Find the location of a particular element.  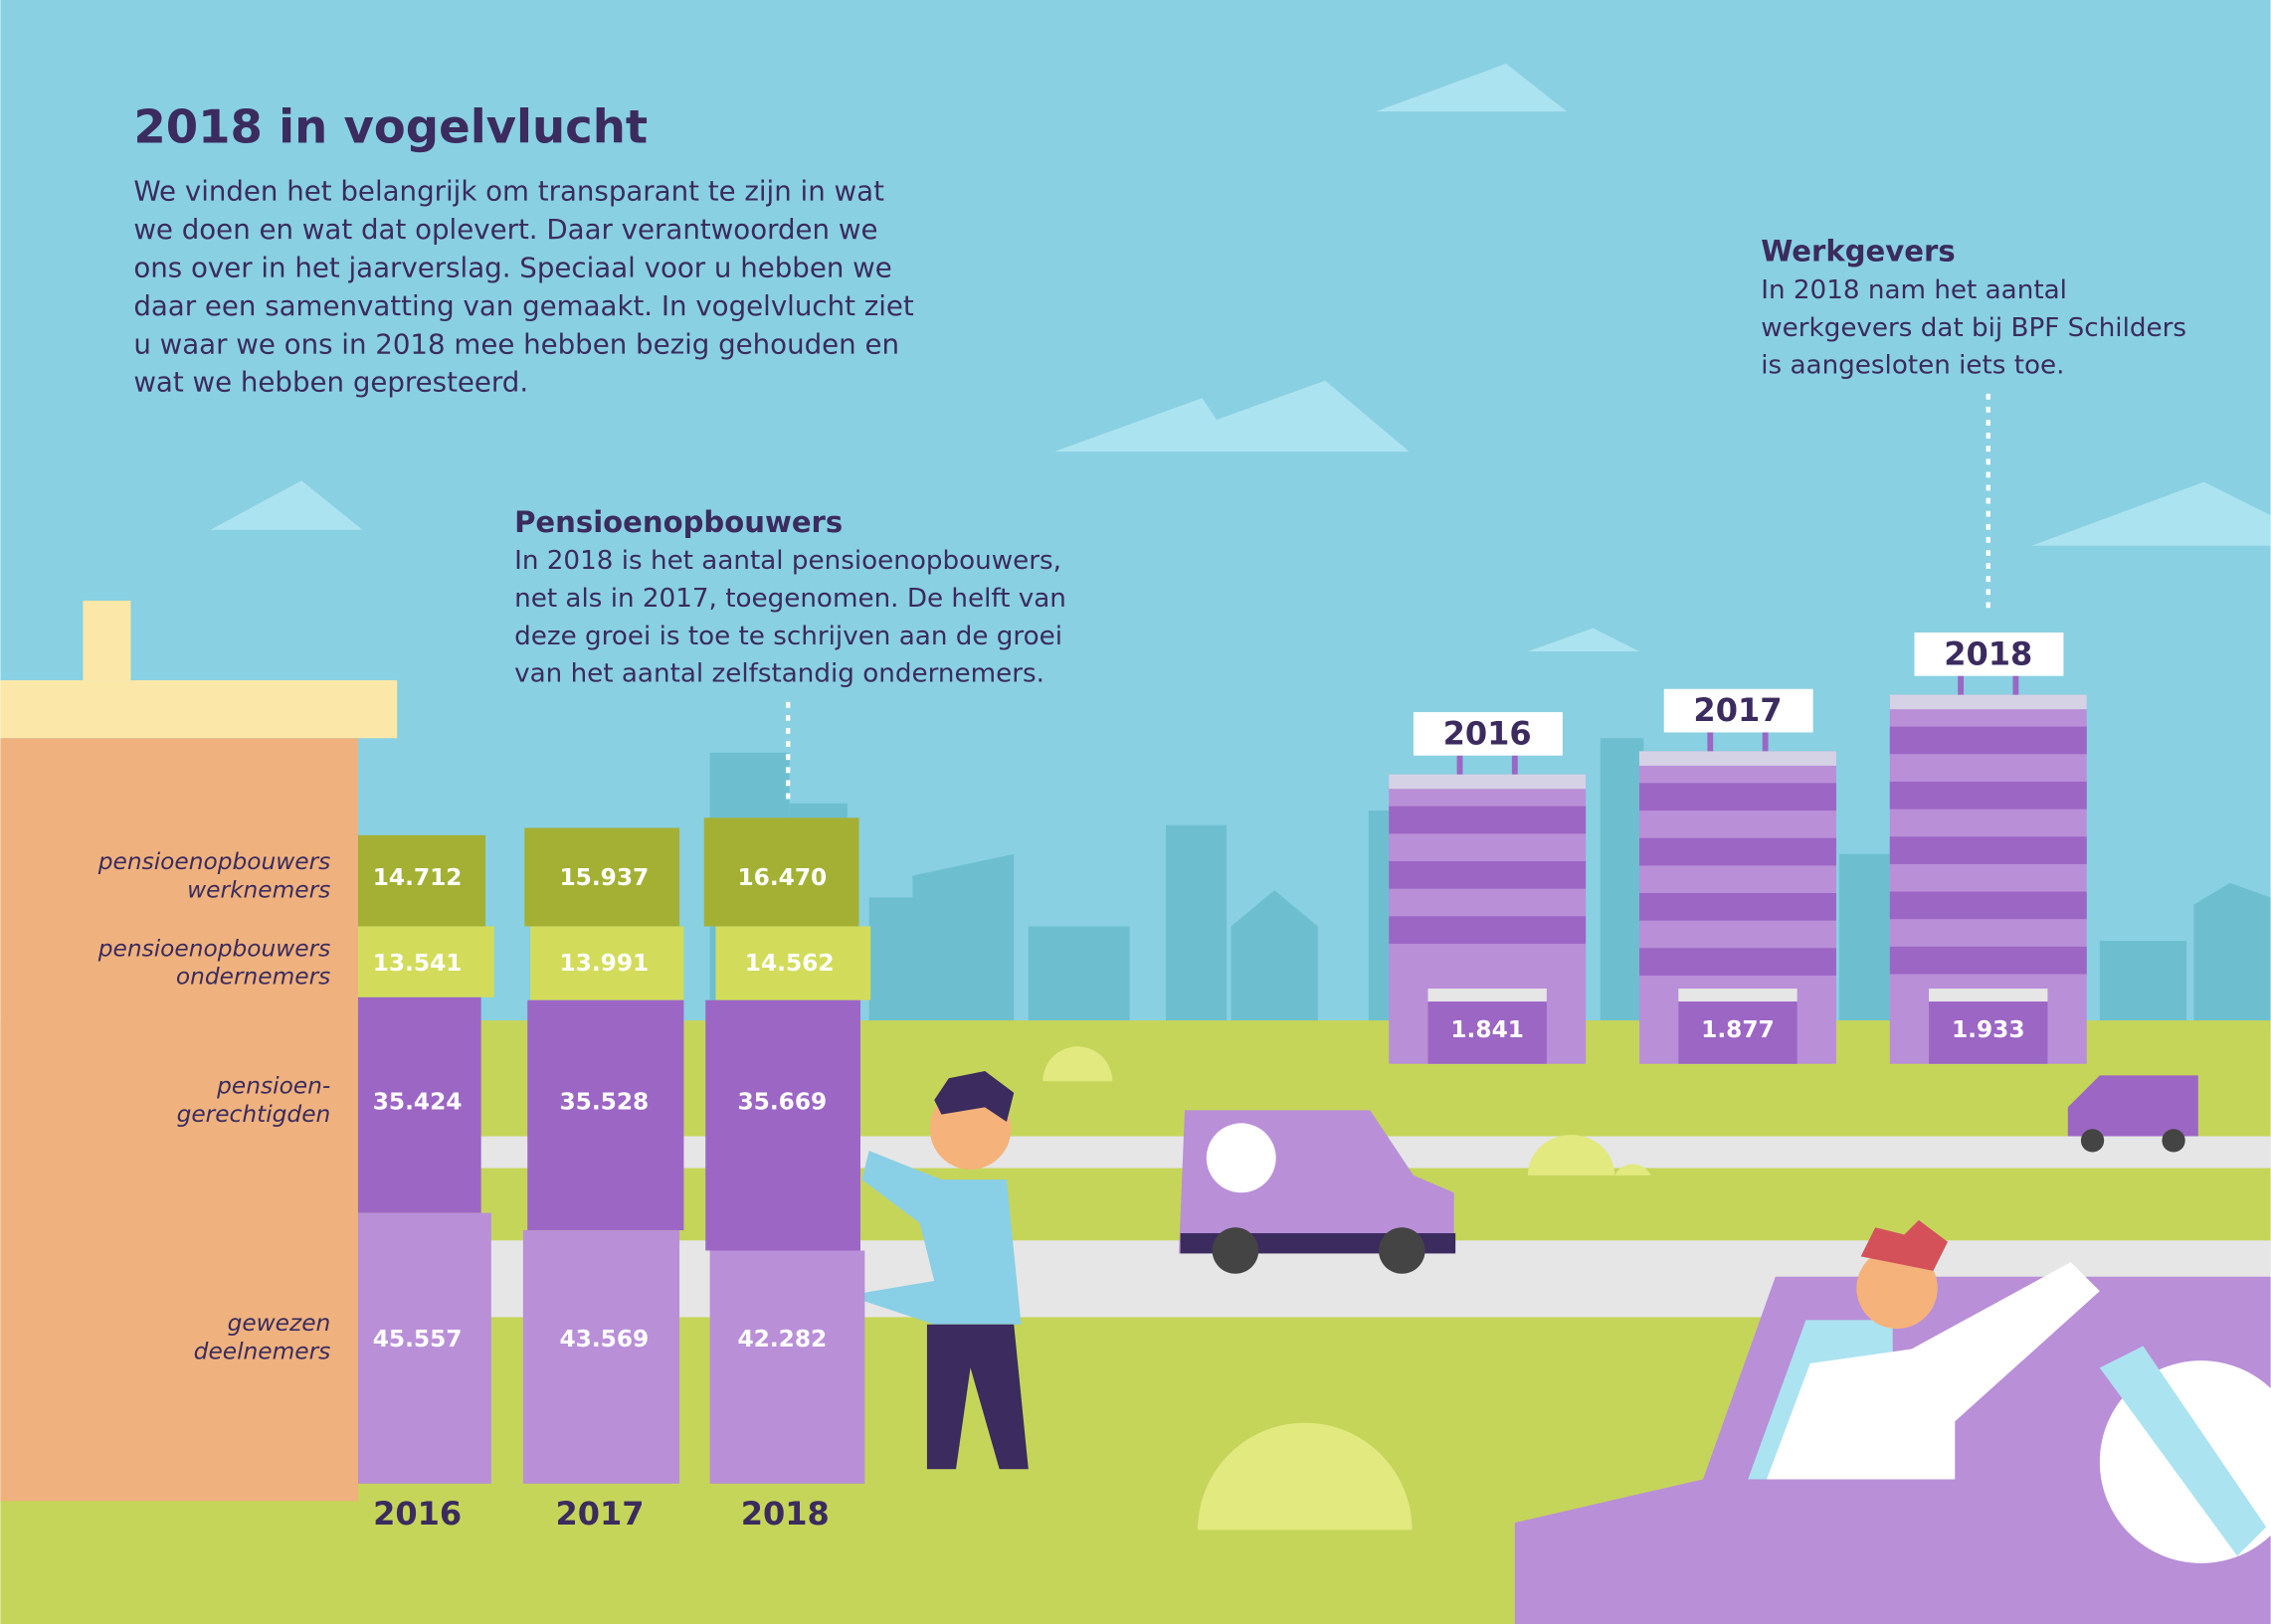

small-van is located at coordinates (2132, 1114).